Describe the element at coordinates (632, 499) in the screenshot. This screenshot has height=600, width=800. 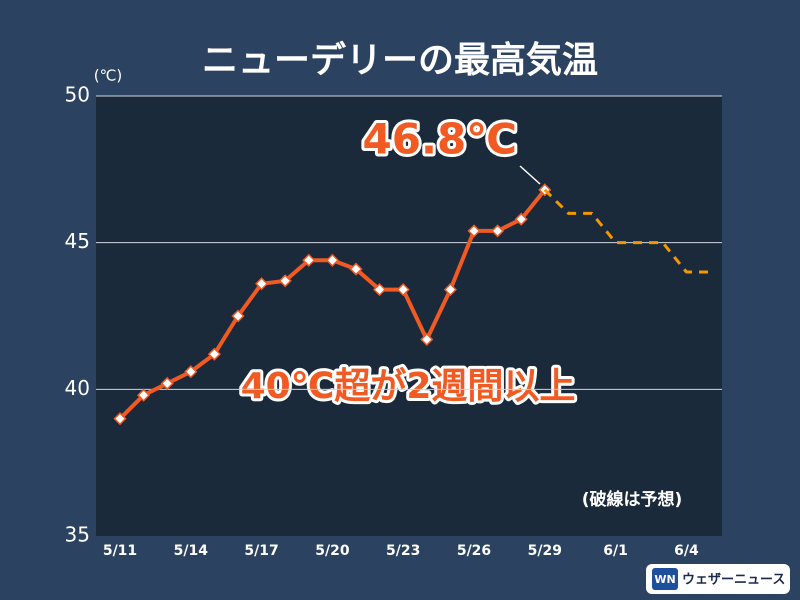
I see `annotation: (破線は予想)` at that location.